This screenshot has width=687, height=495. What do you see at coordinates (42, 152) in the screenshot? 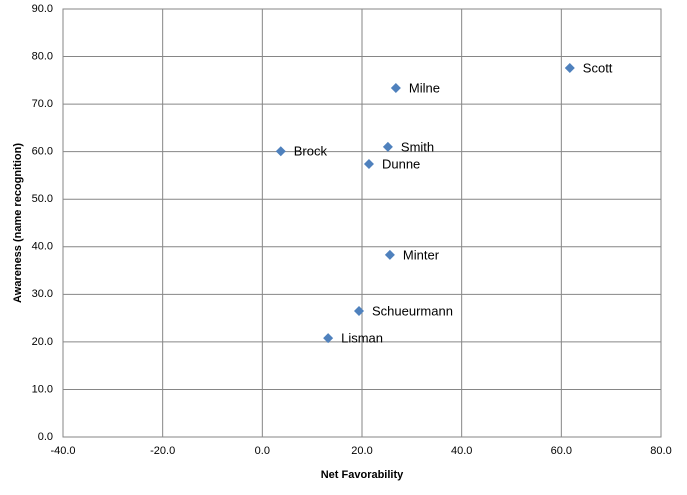
I see `y-tick-label: 60.0` at bounding box center [42, 152].